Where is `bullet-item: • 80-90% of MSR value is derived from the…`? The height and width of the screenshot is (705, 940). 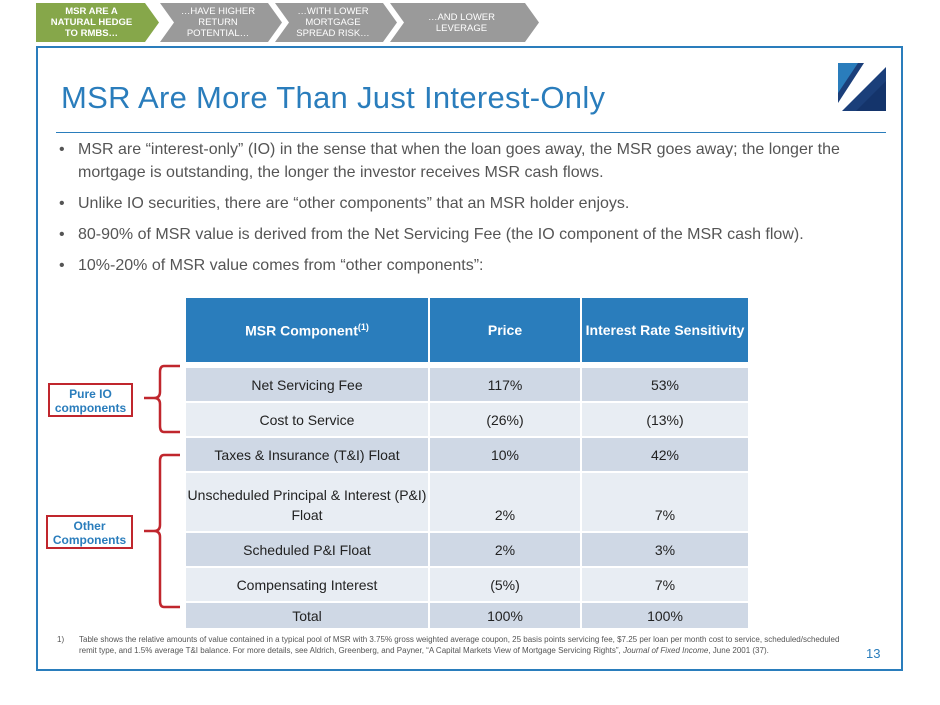
bullet-item: • 80-90% of MSR value is derived from the… is located at coordinates (466, 234).